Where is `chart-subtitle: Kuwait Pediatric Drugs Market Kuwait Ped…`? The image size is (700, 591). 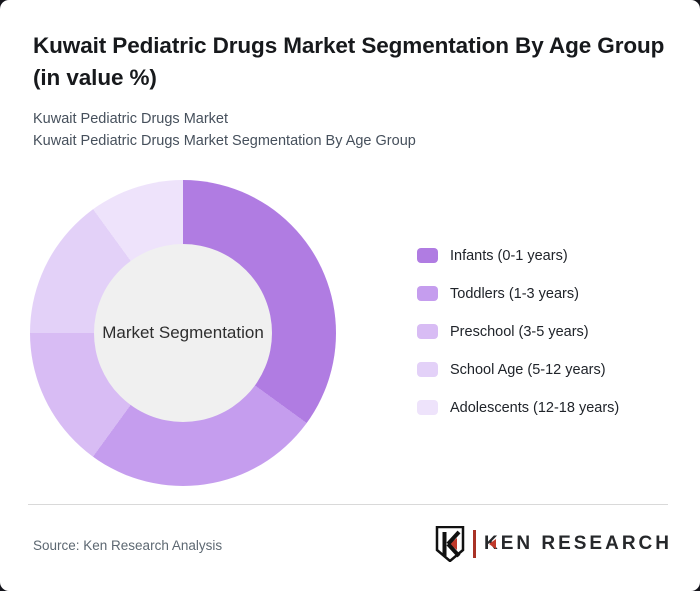
chart-subtitle: Kuwait Pediatric Drugs Market Kuwait Ped… is located at coordinates (224, 130).